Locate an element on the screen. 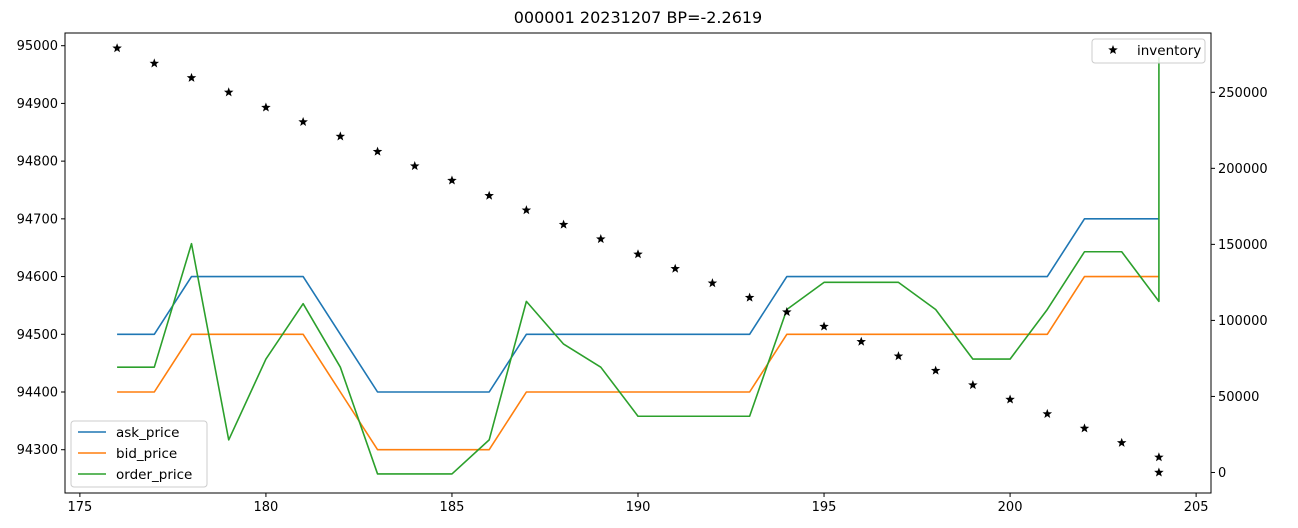 This screenshot has height=528, width=1298. y2-tick-label: 0 is located at coordinates (1222, 473).